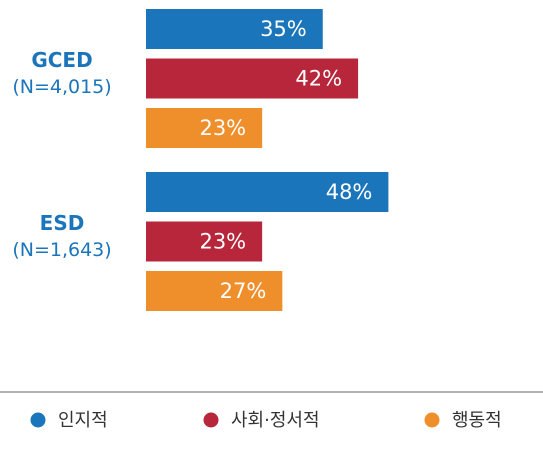 This screenshot has height=449, width=543. What do you see at coordinates (62, 223) in the screenshot?
I see `category-label: ESD` at bounding box center [62, 223].